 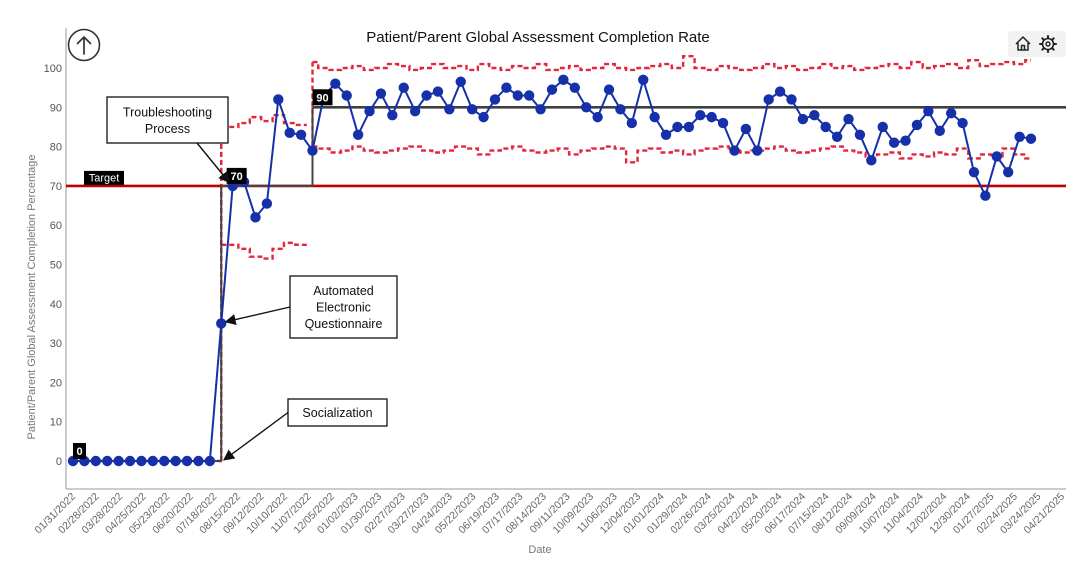 I want to click on y-tick-label: 70, so click(x=56, y=187).